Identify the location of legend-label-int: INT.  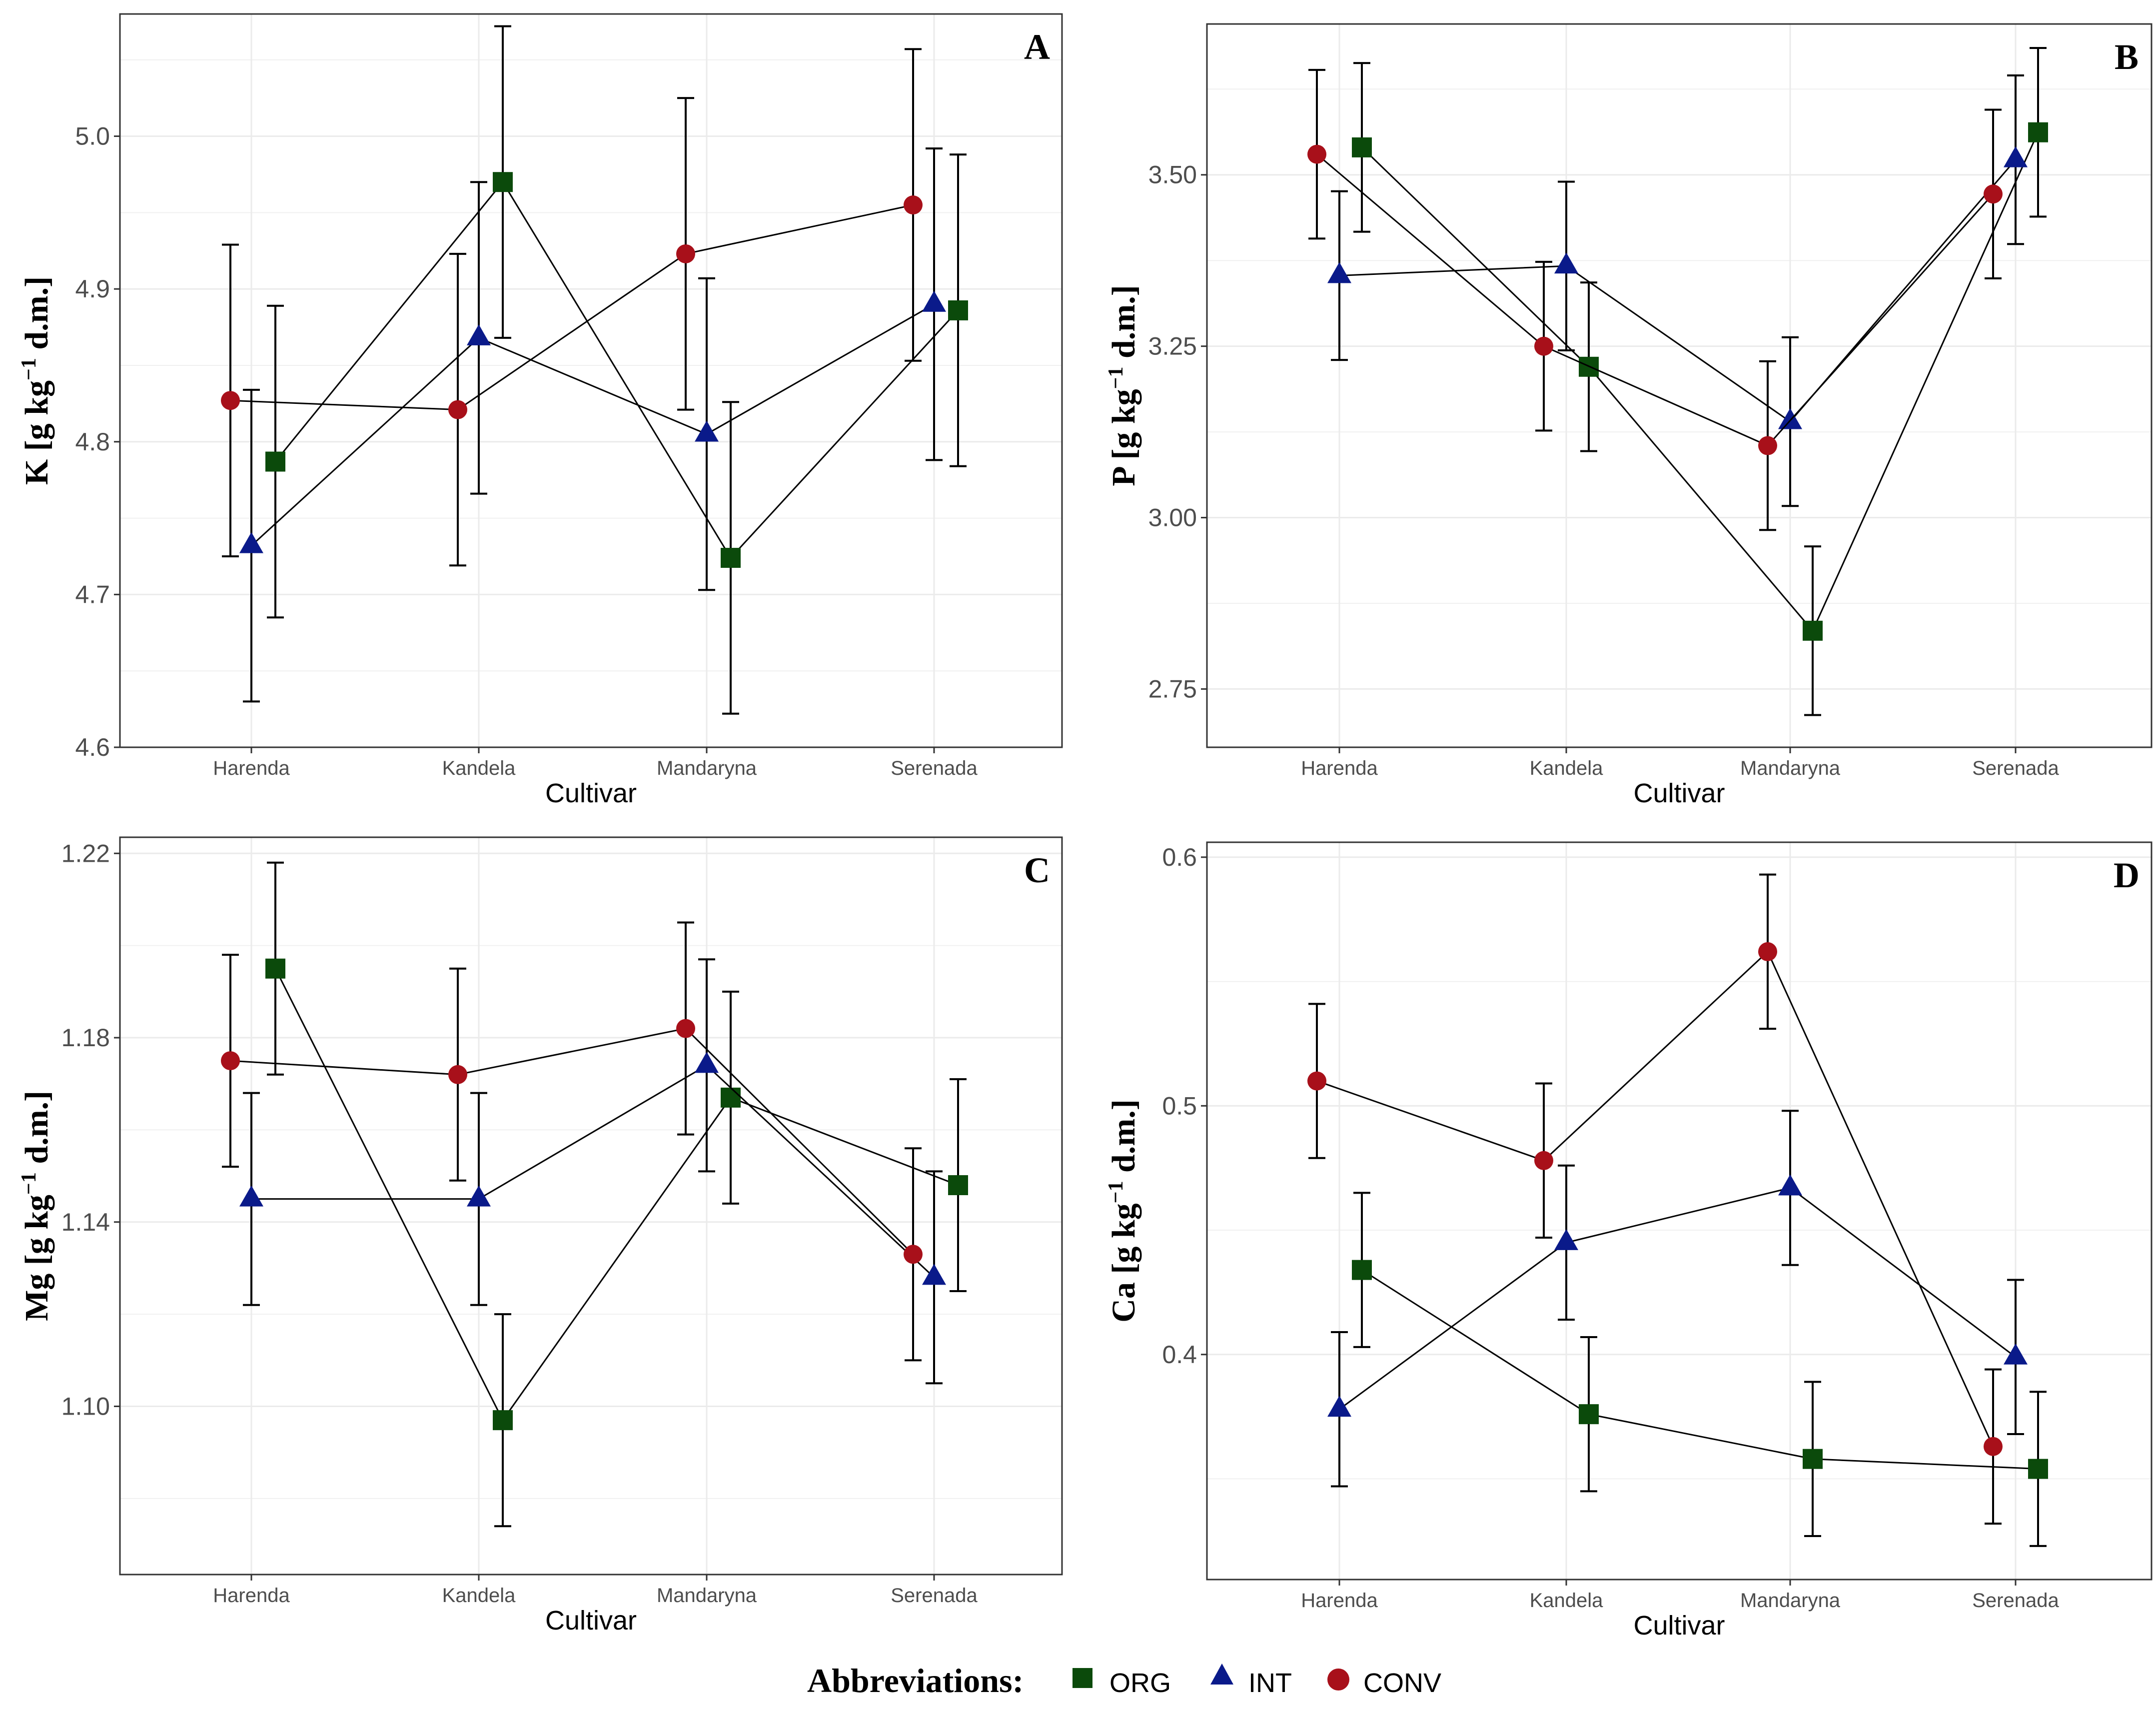
(1270, 1683).